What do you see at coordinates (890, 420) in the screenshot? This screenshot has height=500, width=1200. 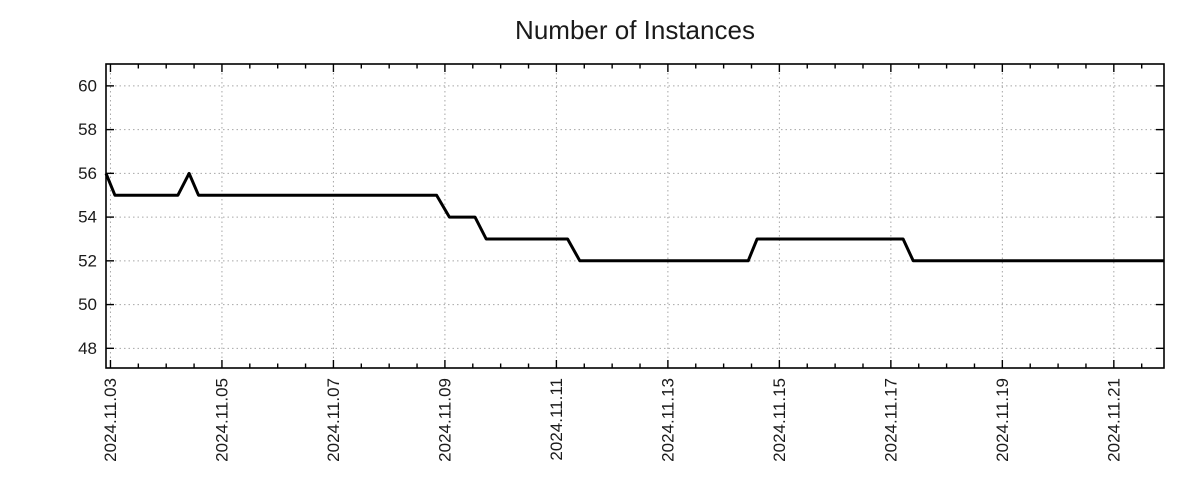 I see `x-tick-label: 2024.11.17` at bounding box center [890, 420].